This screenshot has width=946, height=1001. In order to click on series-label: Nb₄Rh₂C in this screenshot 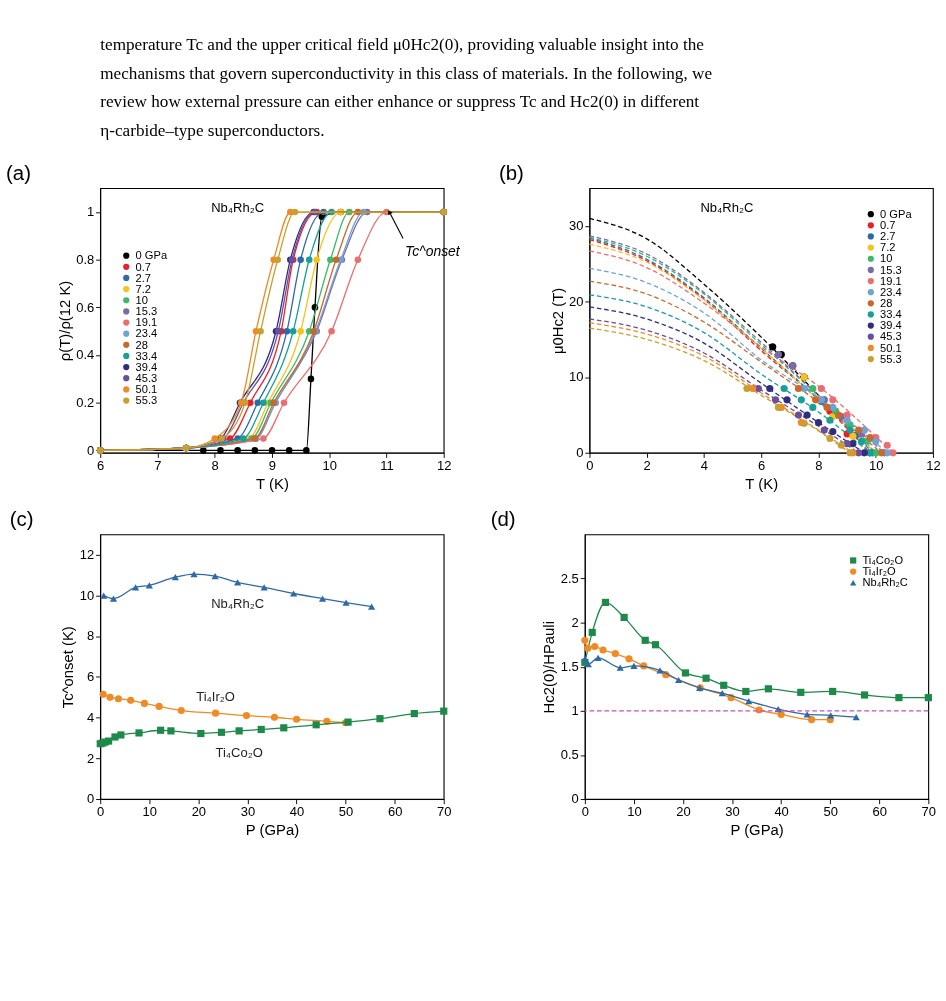, I will do `click(238, 604)`.